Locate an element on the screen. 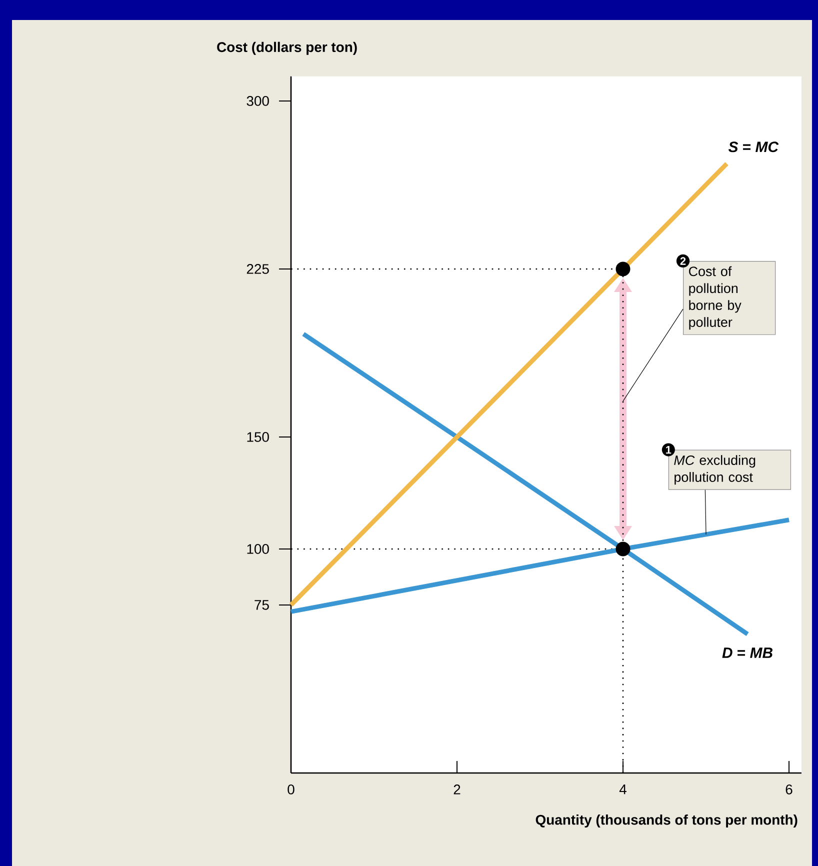 Image resolution: width=818 pixels, height=866 pixels. annotation: 1 is located at coordinates (669, 450).